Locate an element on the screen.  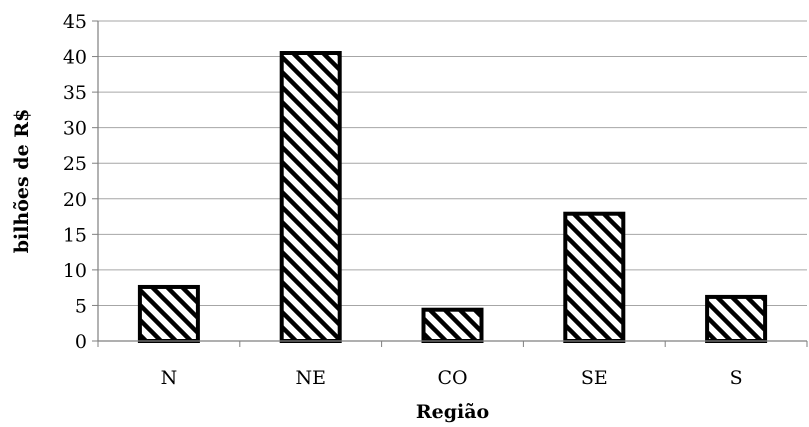
x-tick-labels: N NE CO SE S is located at coordinates (452, 378).